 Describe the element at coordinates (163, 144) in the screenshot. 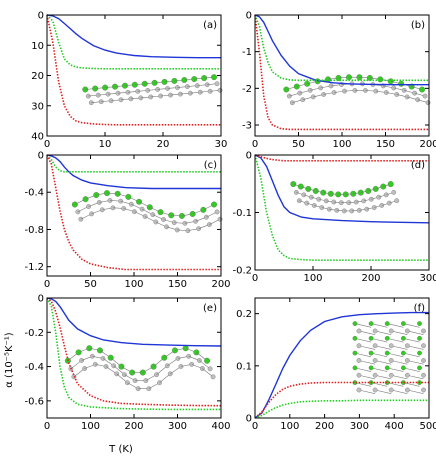

I see `x-tick-label: 20` at that location.